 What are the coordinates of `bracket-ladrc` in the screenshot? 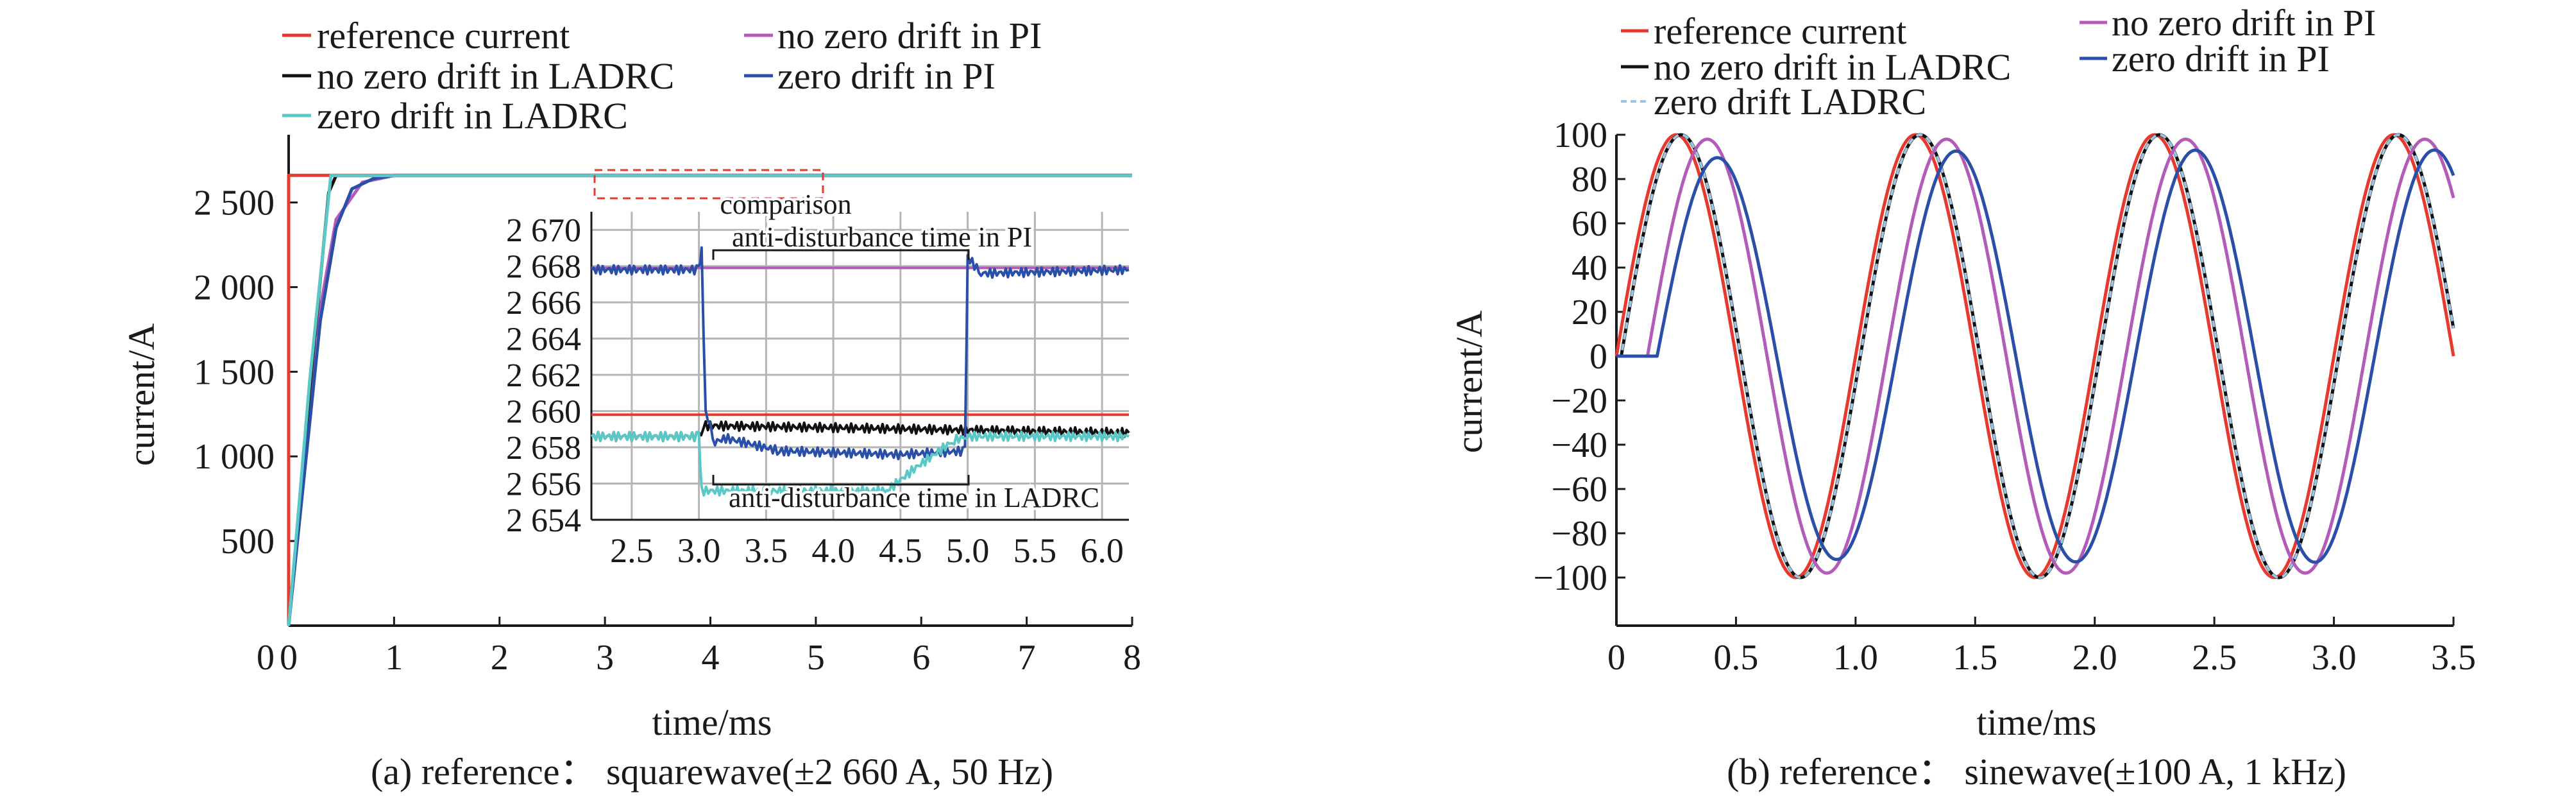 It's located at (841, 480).